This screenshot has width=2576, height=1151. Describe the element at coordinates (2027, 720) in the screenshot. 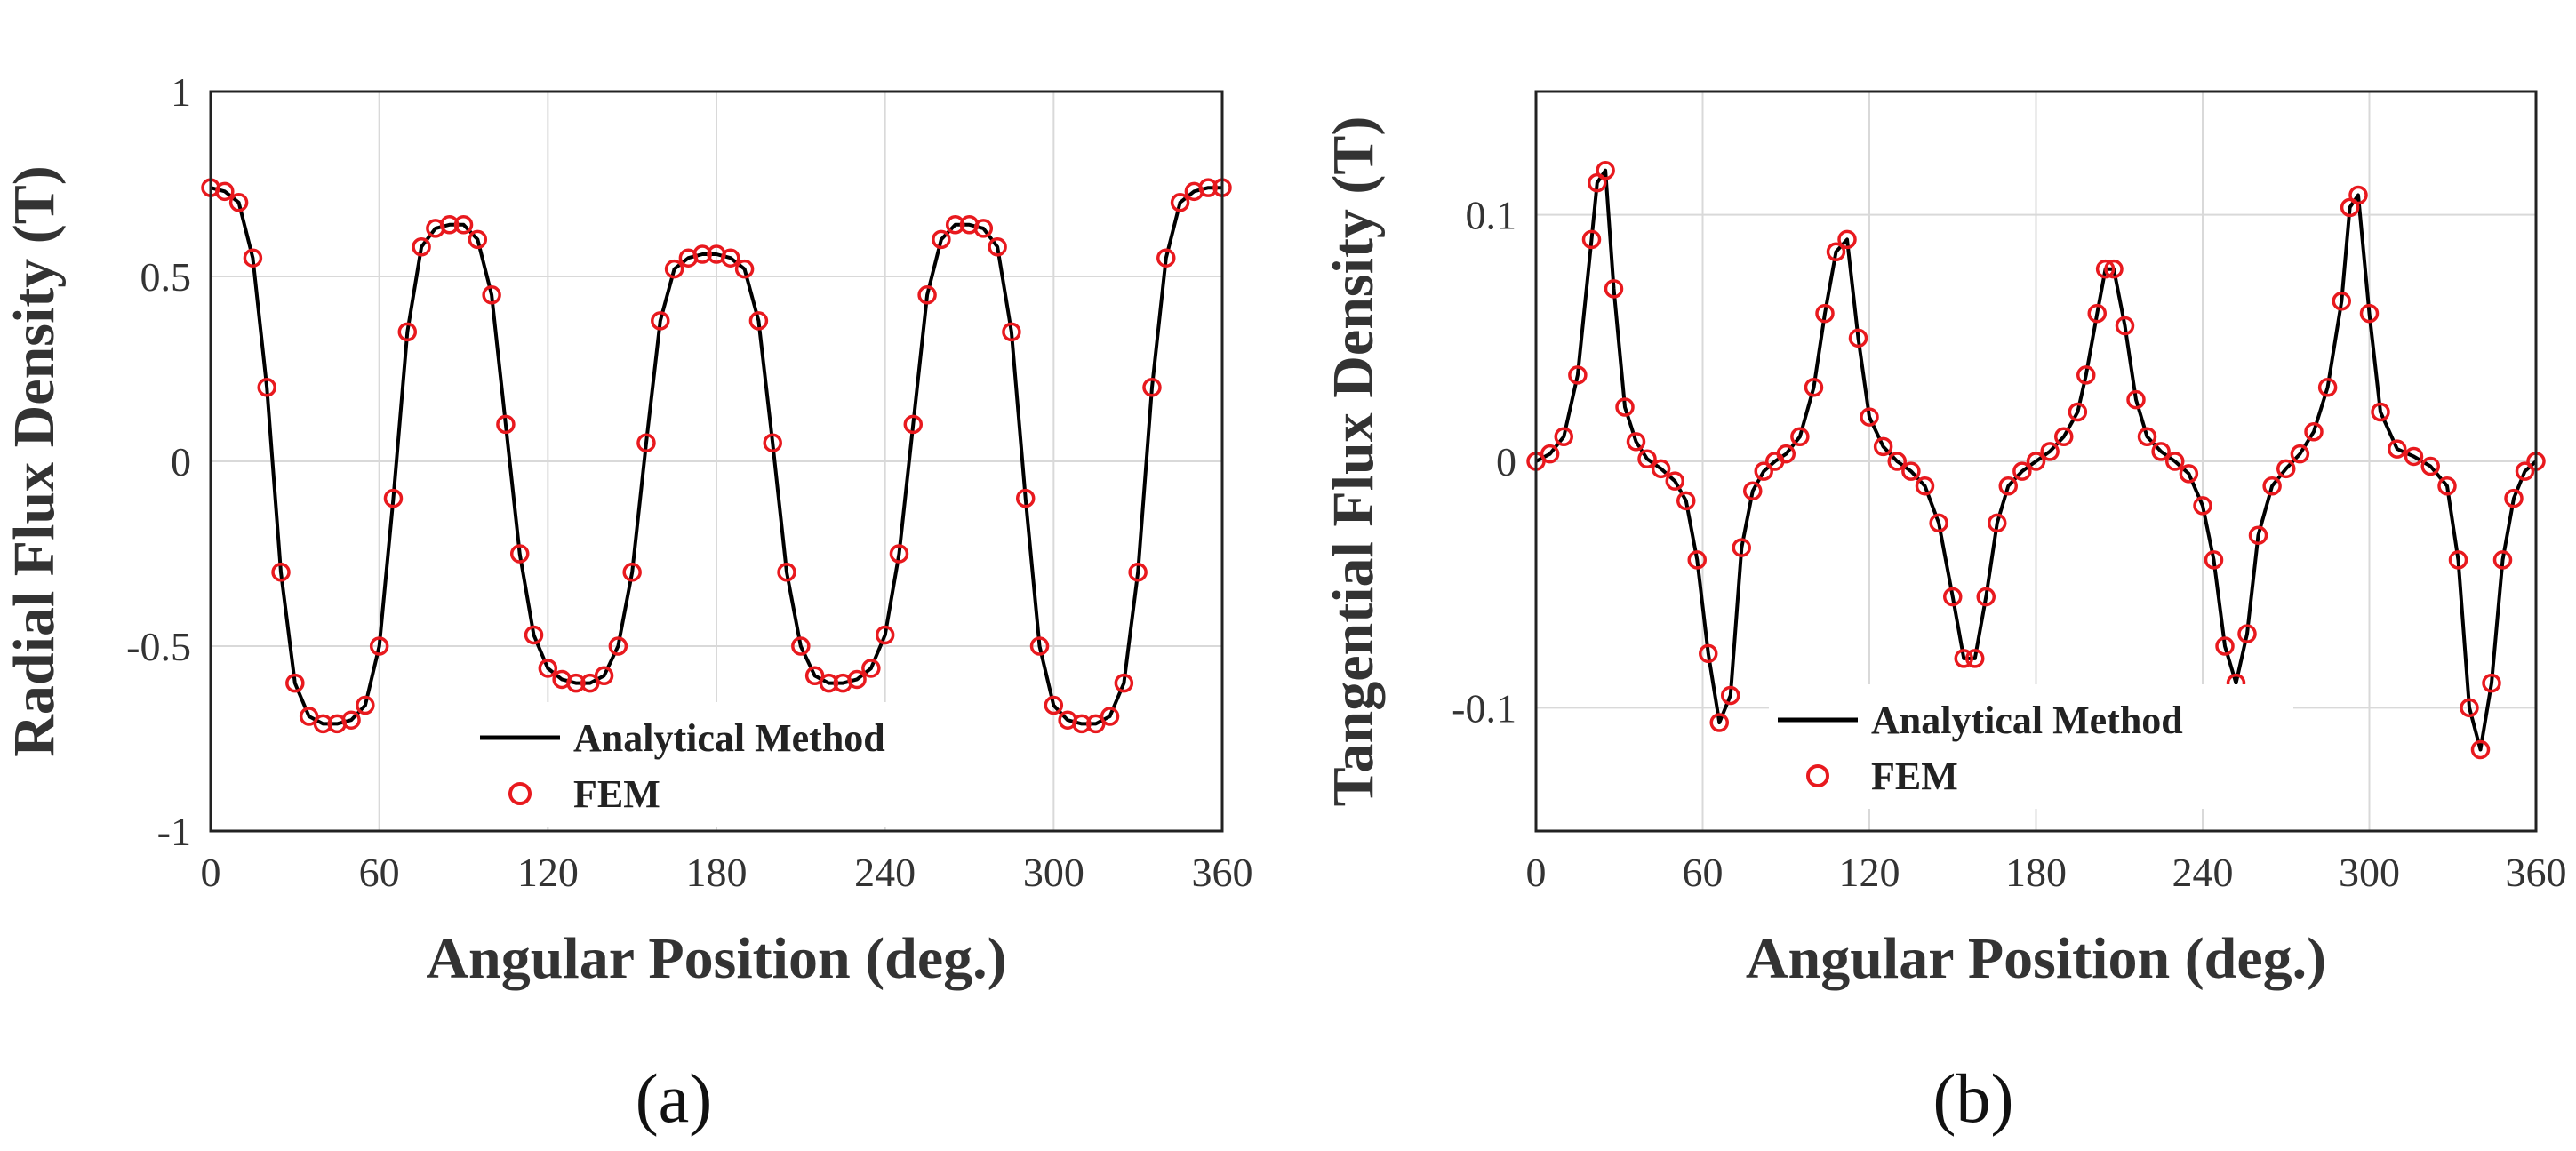

I see `legend-label-analytical: Analytical Method` at that location.